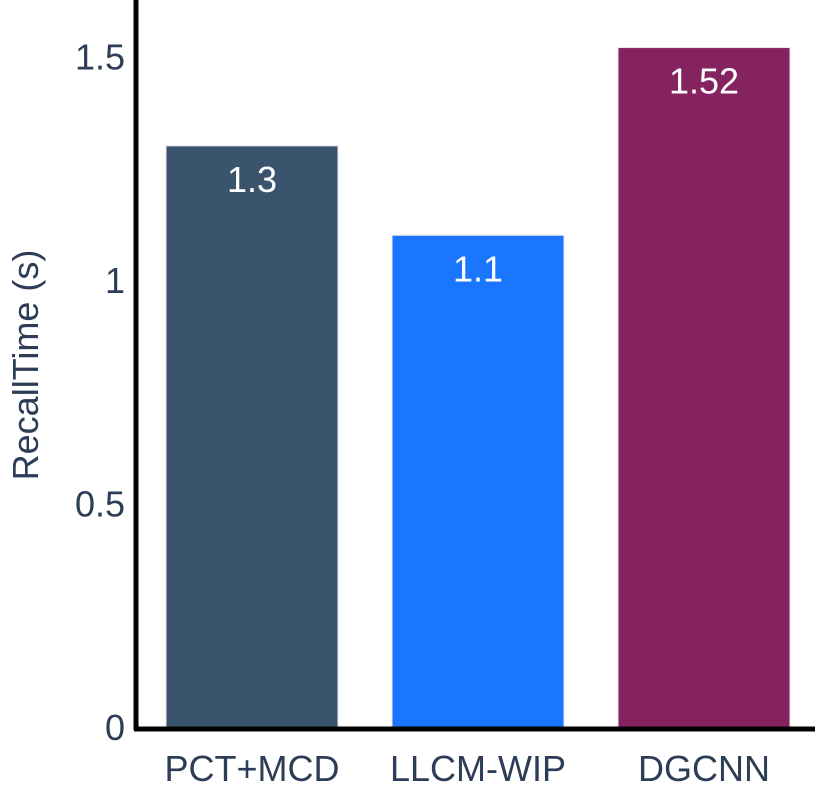 The width and height of the screenshot is (830, 805). What do you see at coordinates (251, 768) in the screenshot?
I see `x-category-label: PCT+MCD` at bounding box center [251, 768].